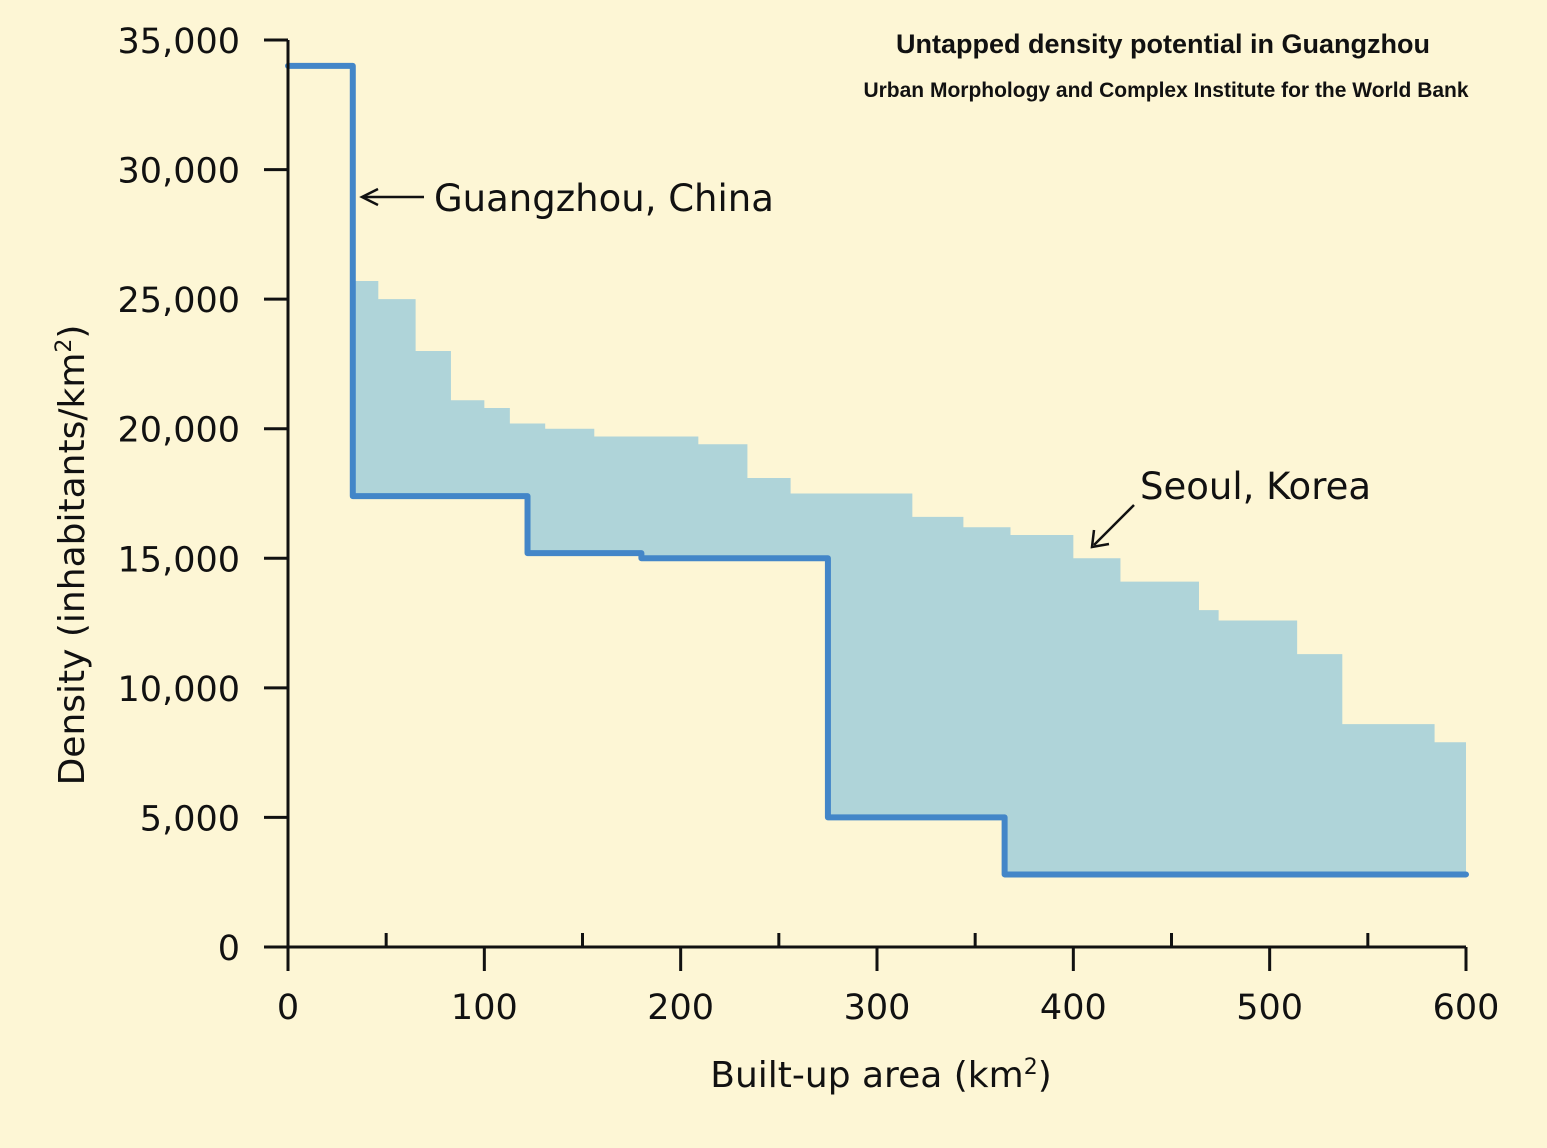 This screenshot has height=1148, width=1547. What do you see at coordinates (1255, 486) in the screenshot?
I see `seoul-label: Seoul, Korea` at bounding box center [1255, 486].